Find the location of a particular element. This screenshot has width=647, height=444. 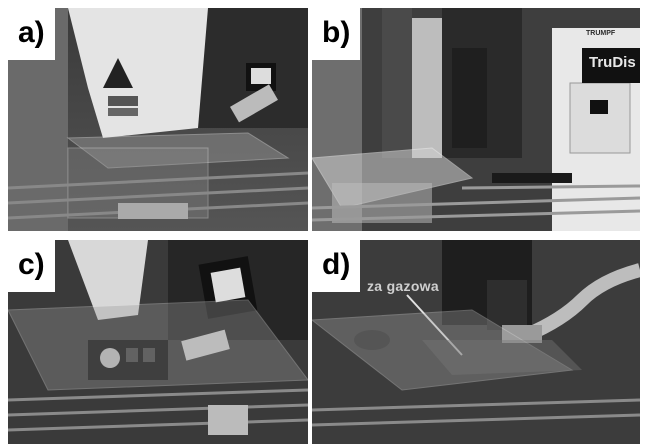

panel-d-caption: za gazowa is located at coordinates (403, 286).